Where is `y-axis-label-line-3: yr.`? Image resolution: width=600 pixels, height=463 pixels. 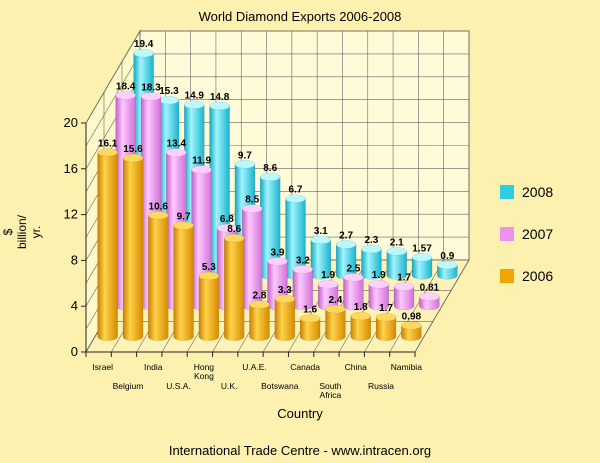
y-axis-label-line-3: yr. is located at coordinates (36, 232).